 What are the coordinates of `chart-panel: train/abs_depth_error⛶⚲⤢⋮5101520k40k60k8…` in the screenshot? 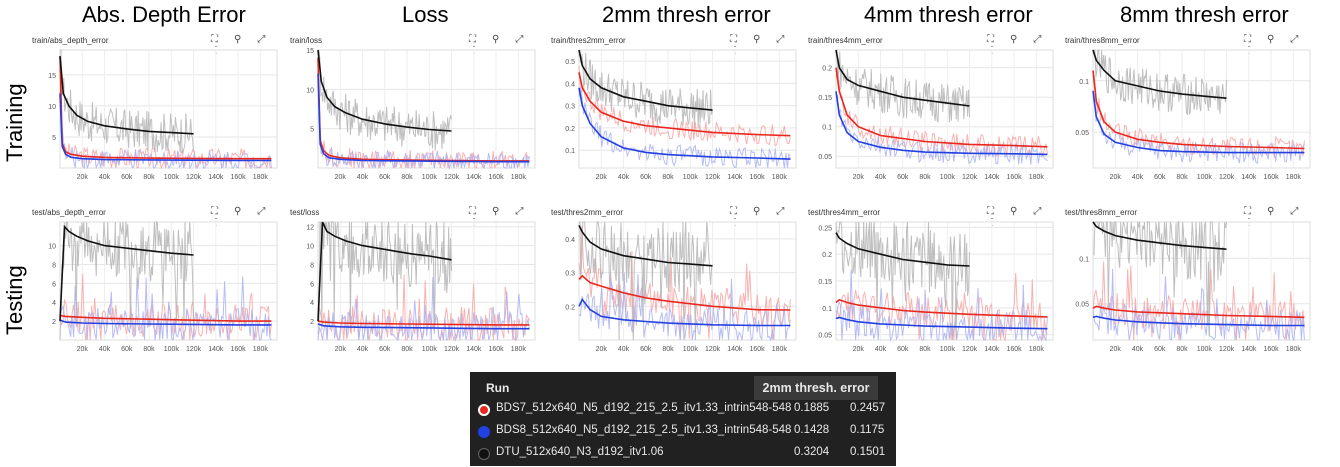 It's located at (157, 110).